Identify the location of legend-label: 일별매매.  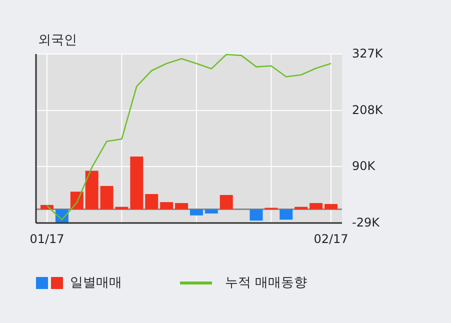
(96, 283).